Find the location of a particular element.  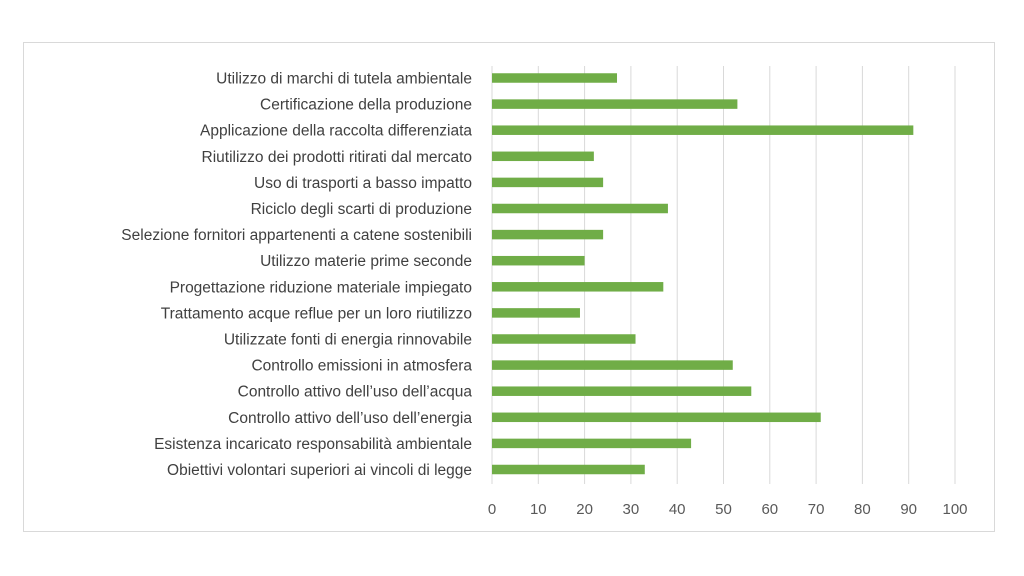

x-tick-label: 80 is located at coordinates (862, 509).